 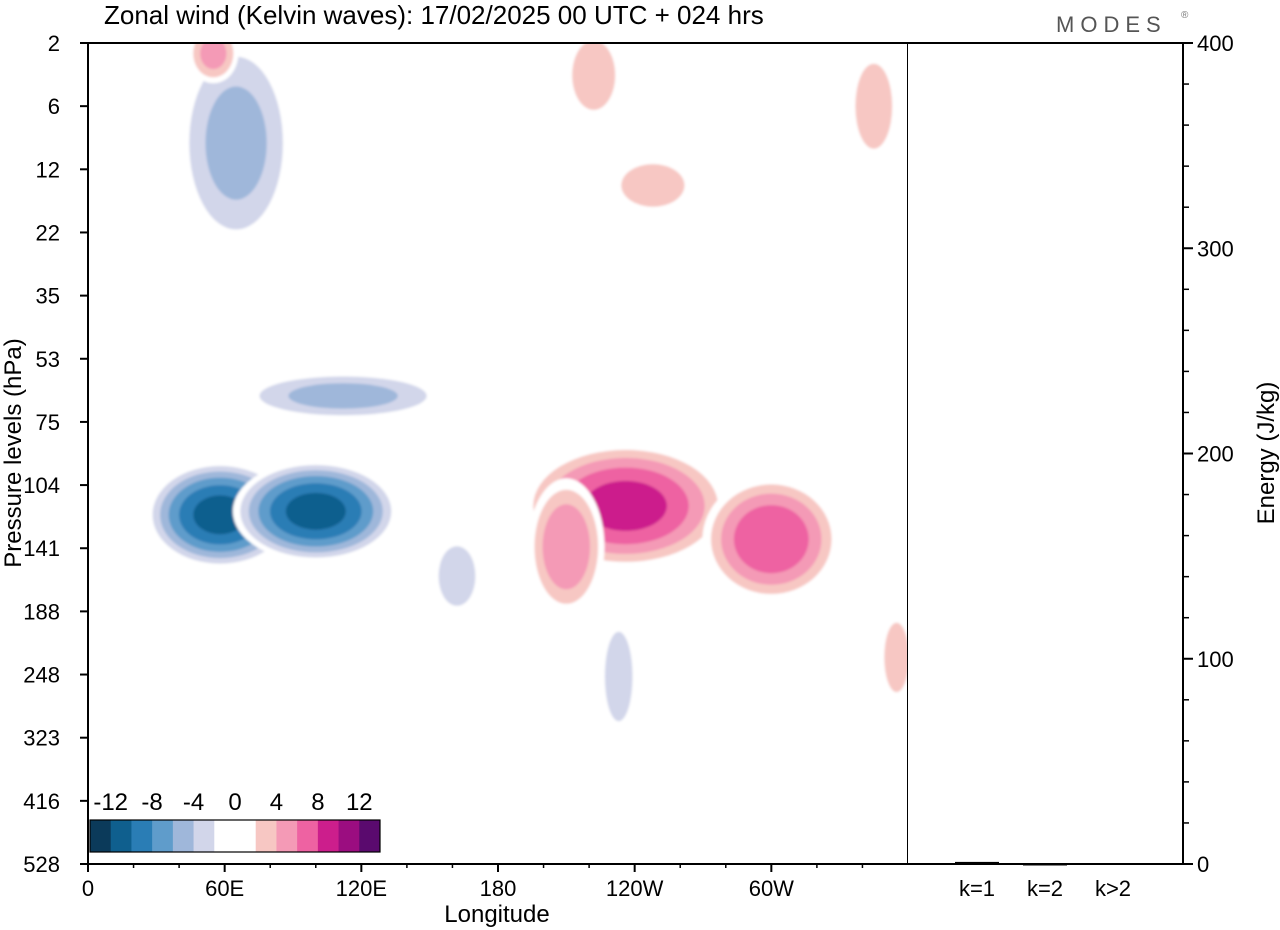 What do you see at coordinates (359, 802) in the screenshot?
I see `colorbar-label: 12` at bounding box center [359, 802].